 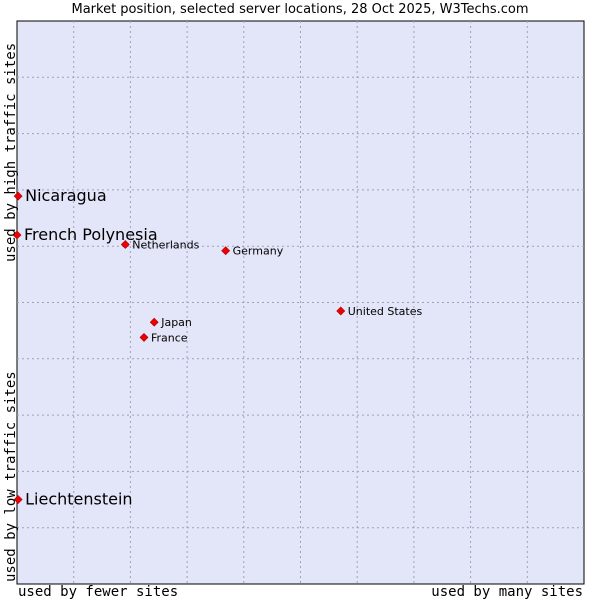 What do you see at coordinates (11, 476) in the screenshot?
I see `y-axis-label-low: used by low traffic sites` at bounding box center [11, 476].